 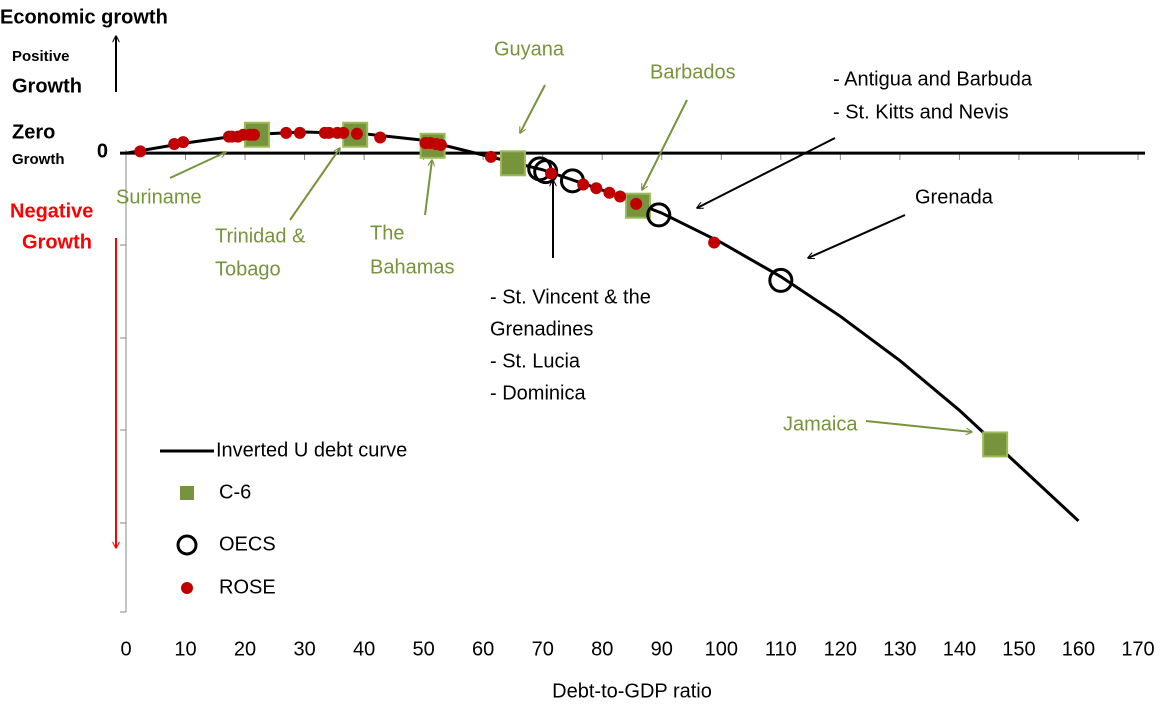 I want to click on legend-label: ROSE, so click(x=247, y=587).